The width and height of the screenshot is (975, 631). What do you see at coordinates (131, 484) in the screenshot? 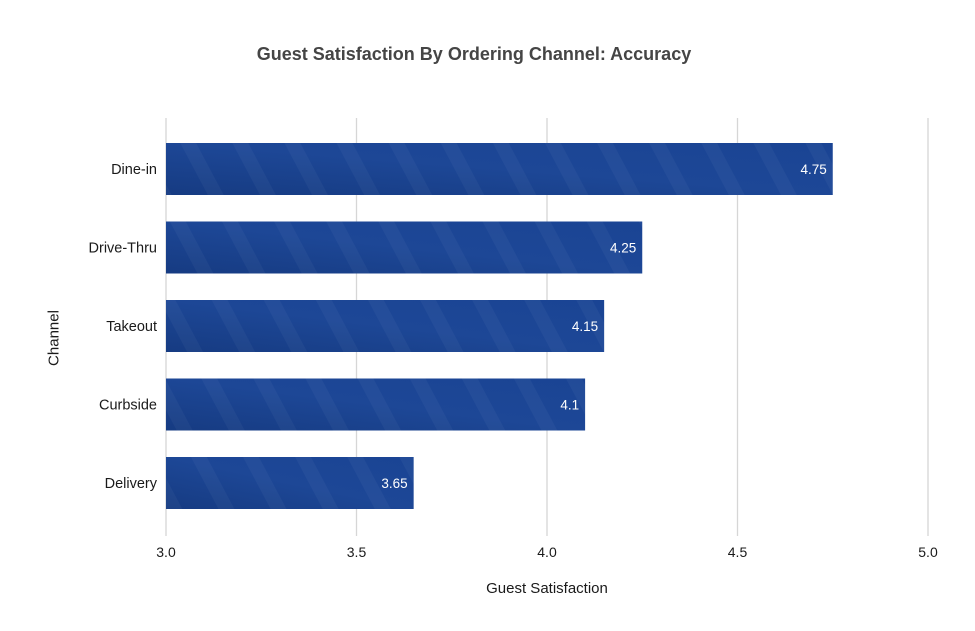
I see `y-tick-label: Delivery` at bounding box center [131, 484].